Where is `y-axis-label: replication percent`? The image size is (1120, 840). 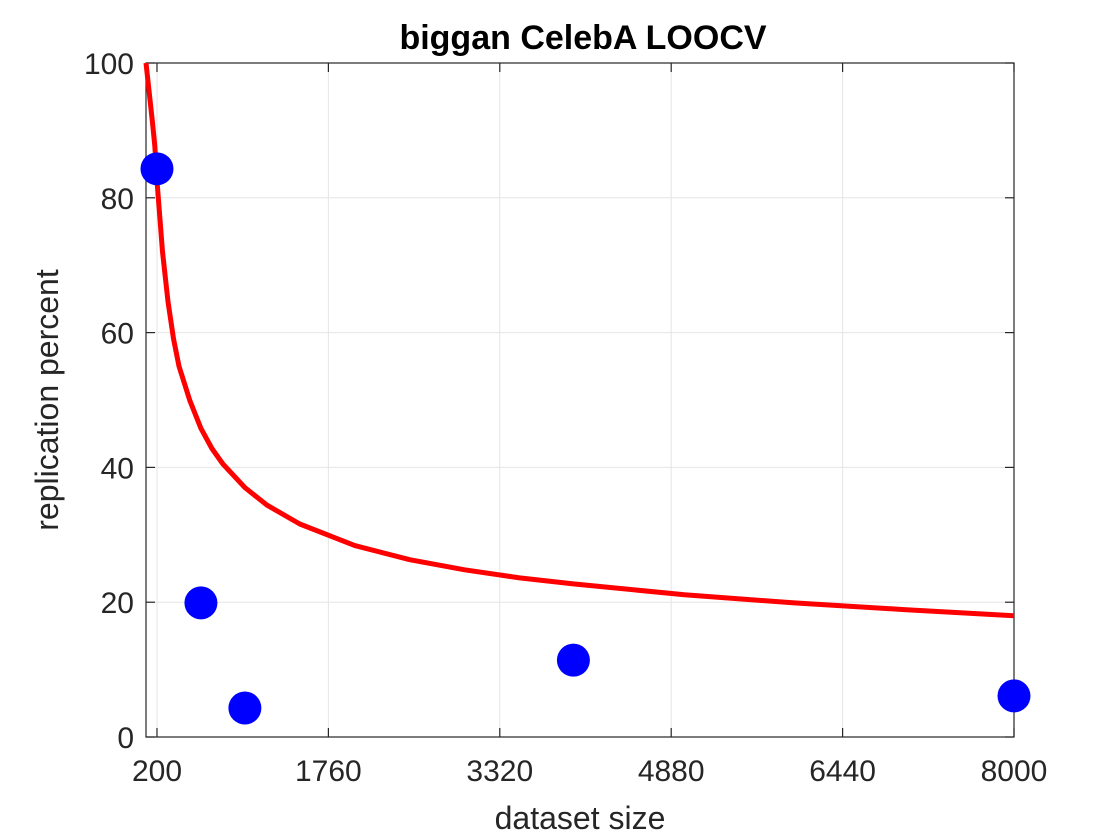 y-axis-label: replication percent is located at coordinates (47, 400).